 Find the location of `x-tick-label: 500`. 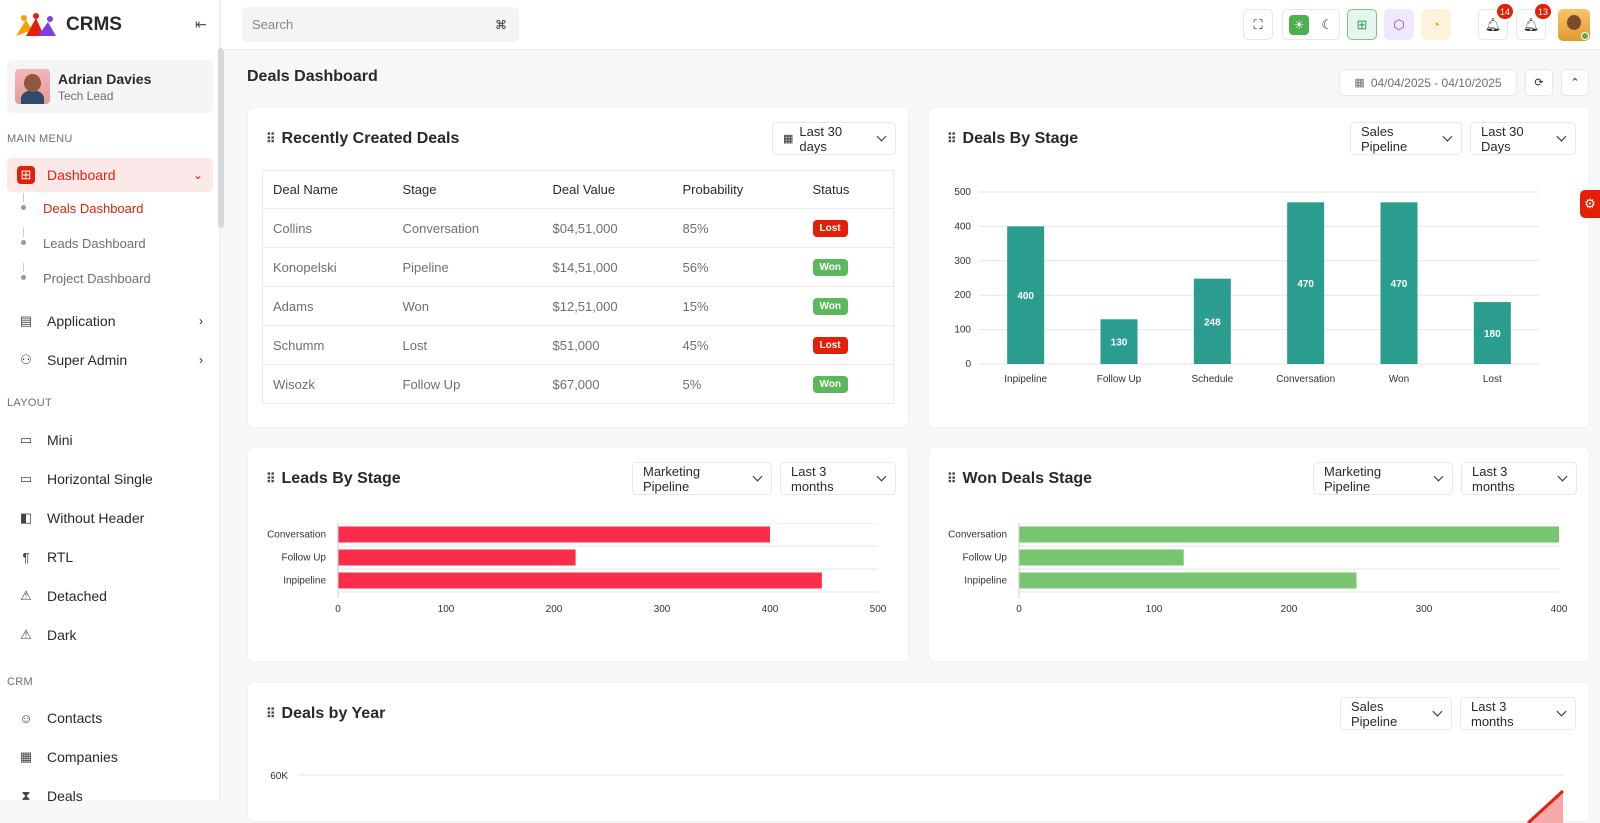

x-tick-label: 500 is located at coordinates (878, 609).